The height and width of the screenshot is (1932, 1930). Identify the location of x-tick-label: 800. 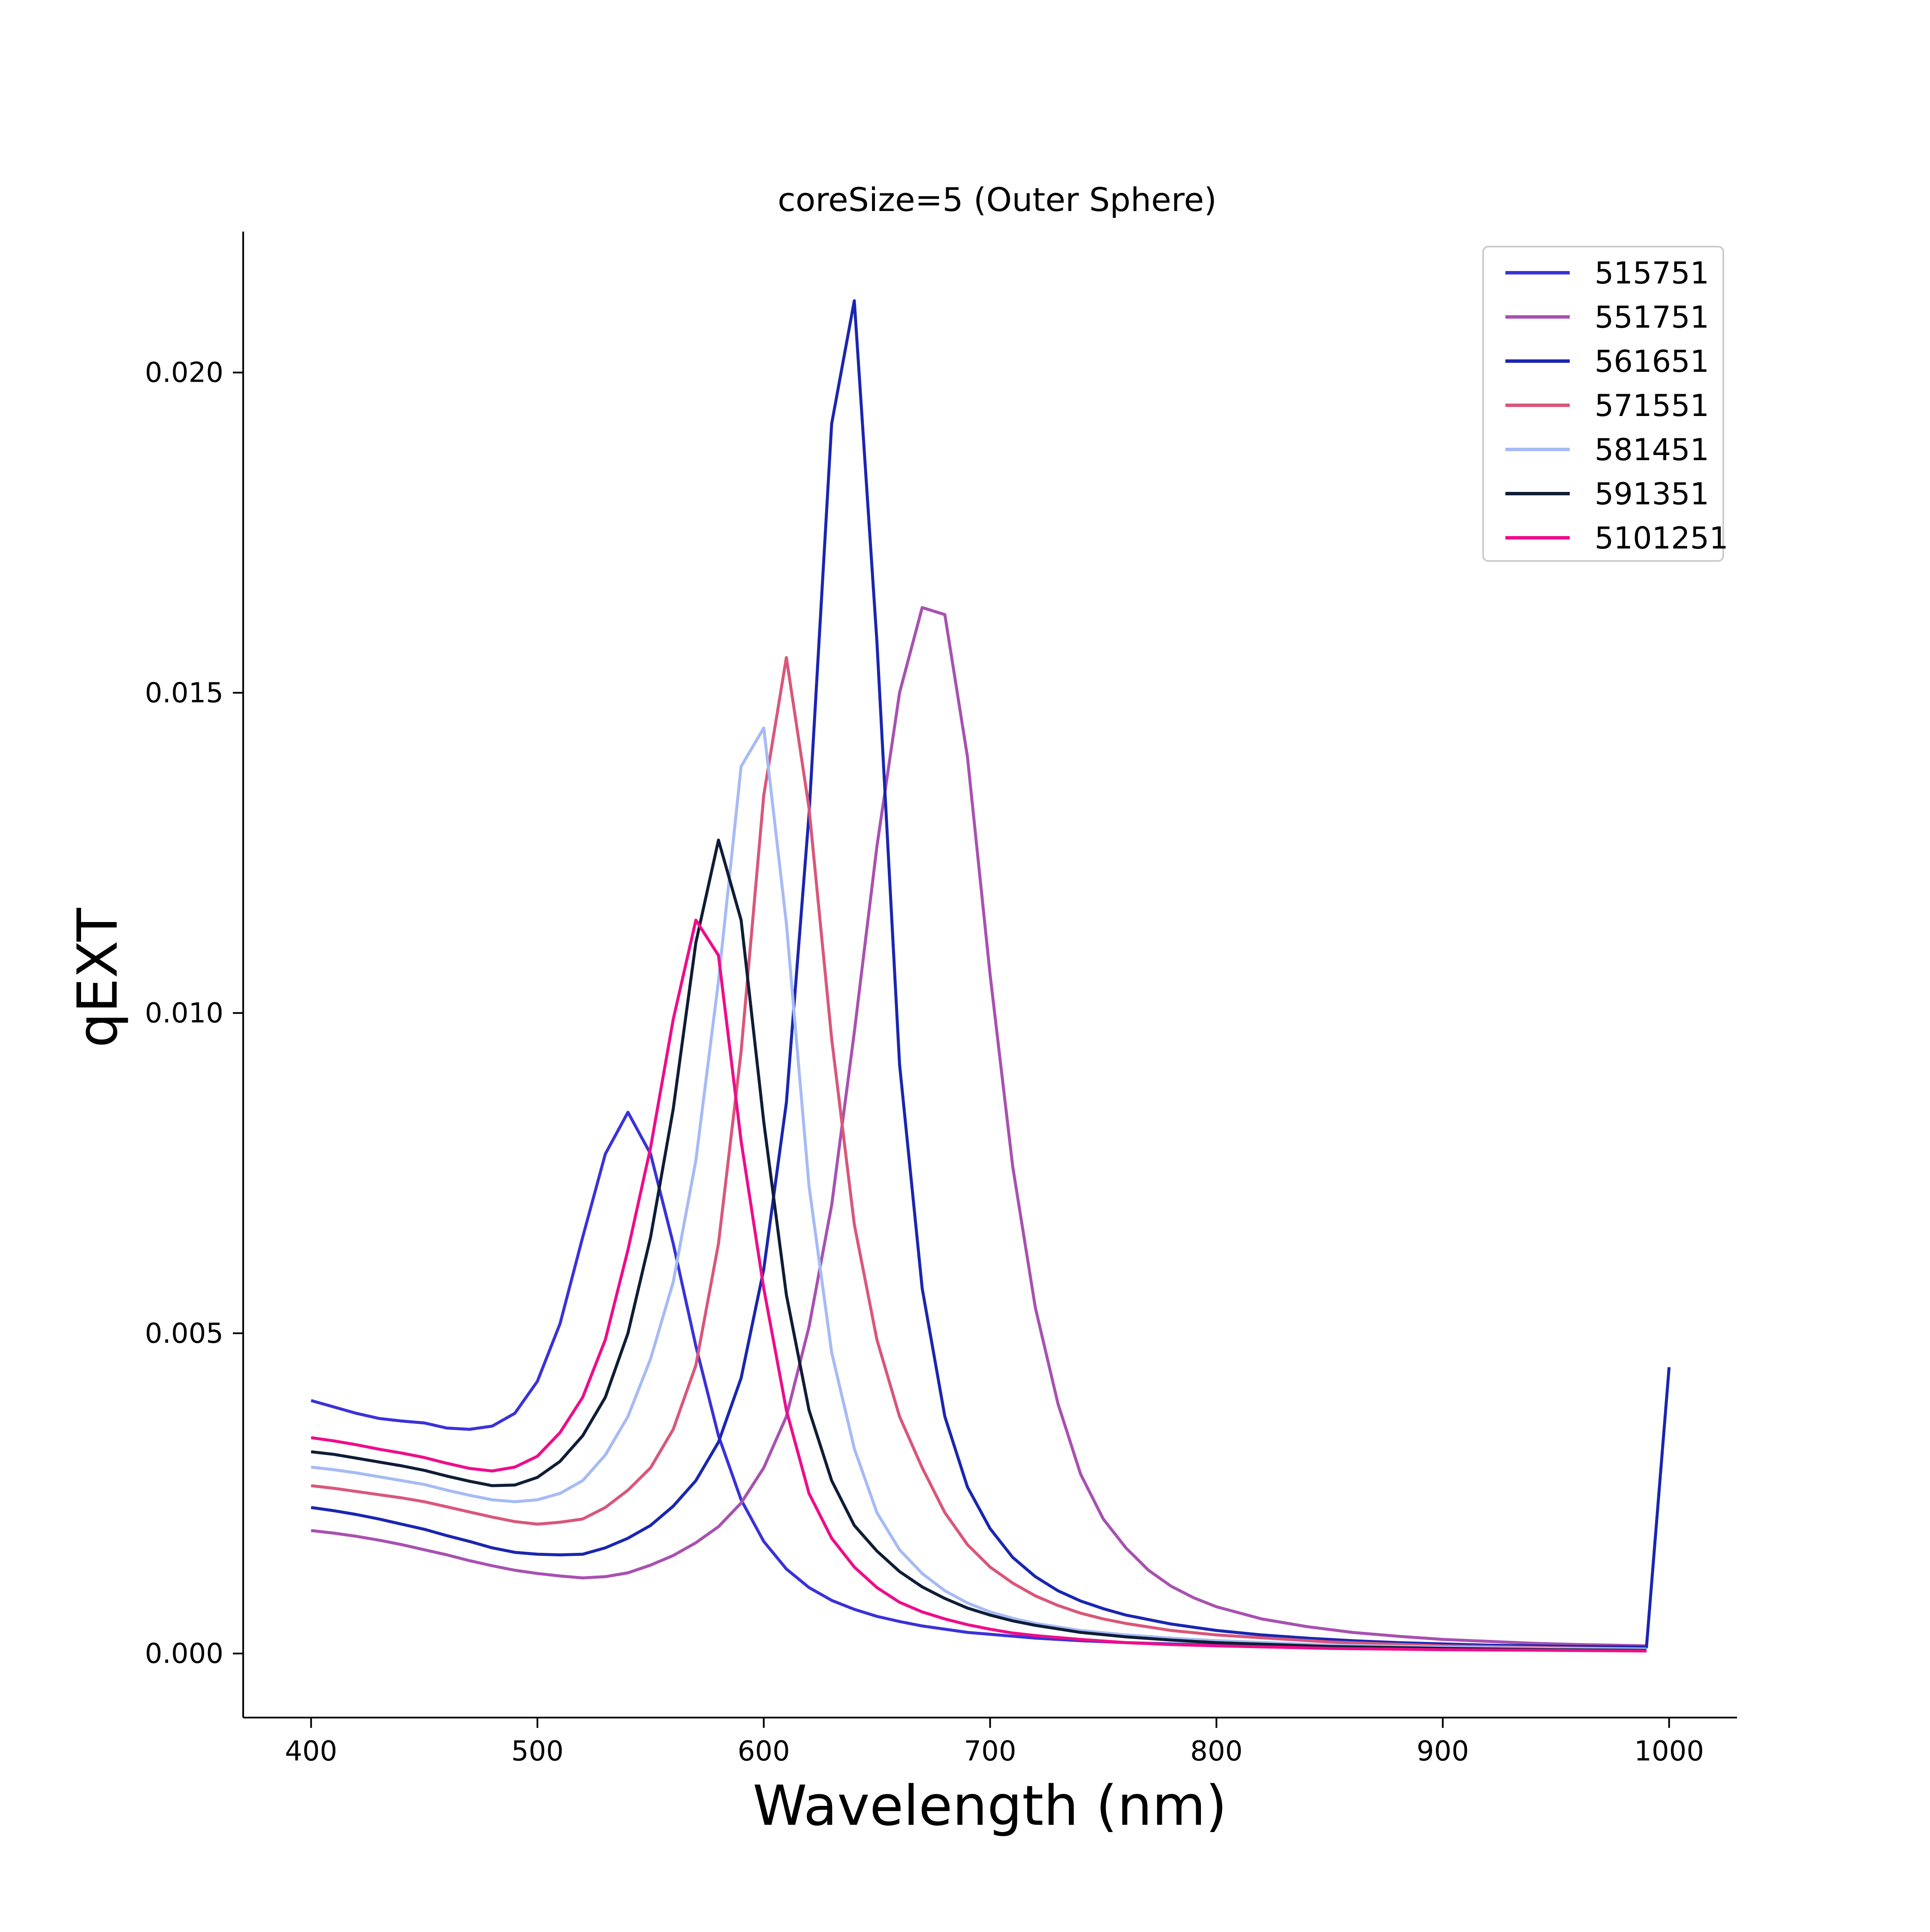
(1216, 1752).